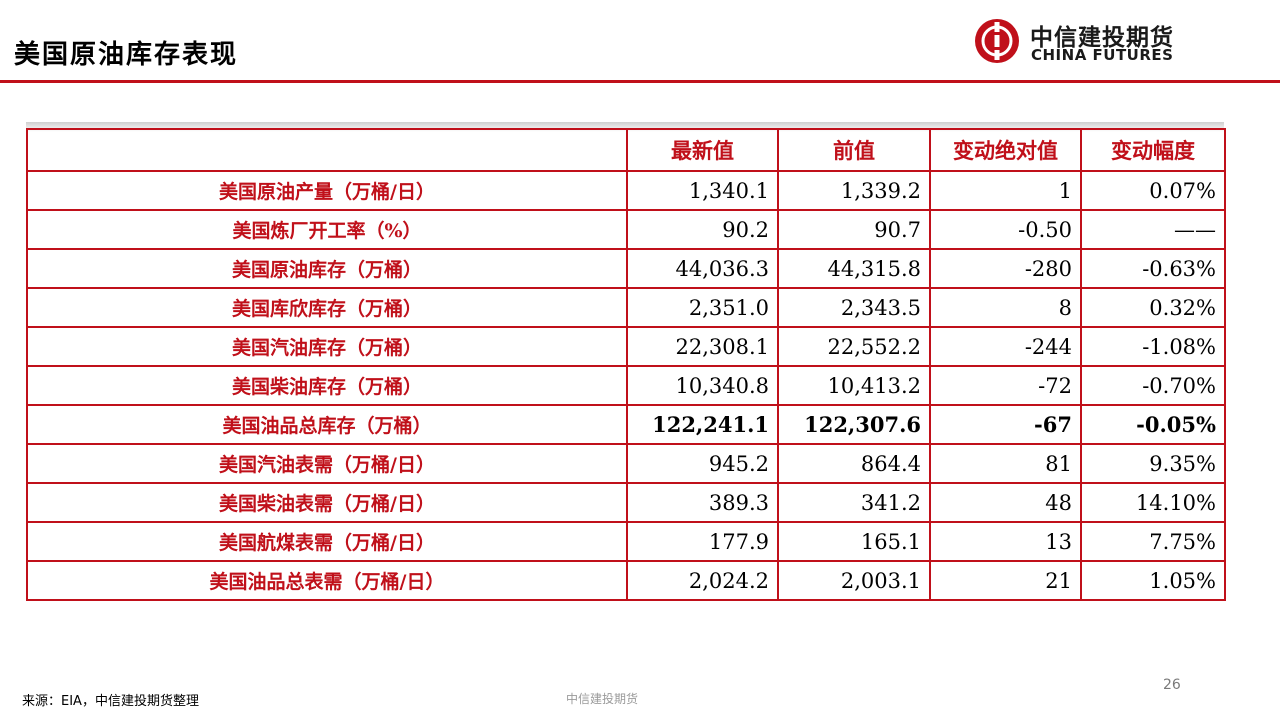 The width and height of the screenshot is (1280, 720). What do you see at coordinates (854, 268) in the screenshot?
I see `previous-value: 44,315.8` at bounding box center [854, 268].